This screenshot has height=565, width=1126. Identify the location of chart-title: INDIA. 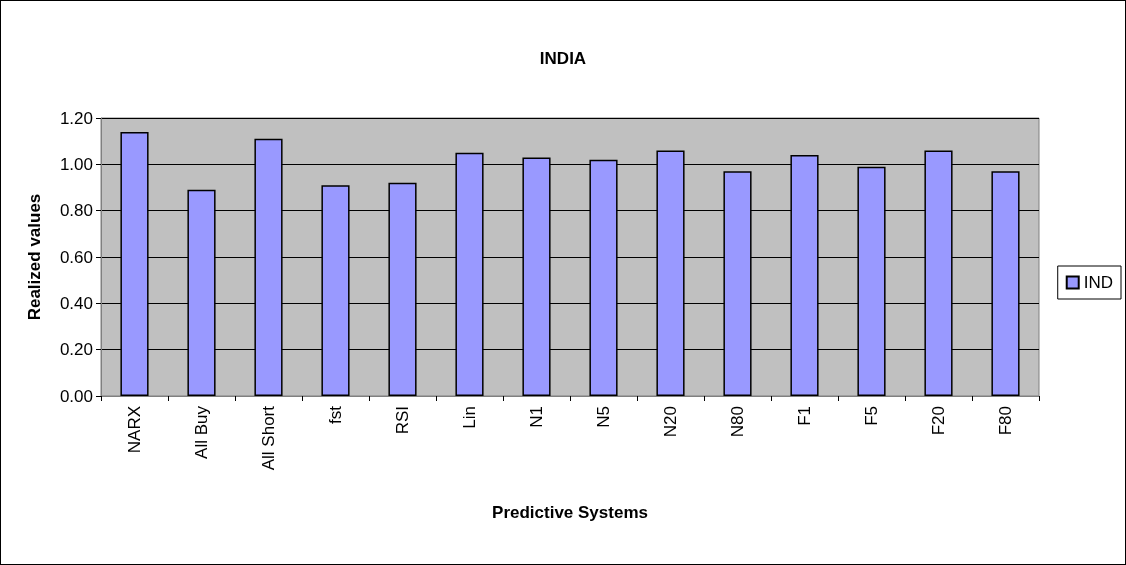
(563, 58).